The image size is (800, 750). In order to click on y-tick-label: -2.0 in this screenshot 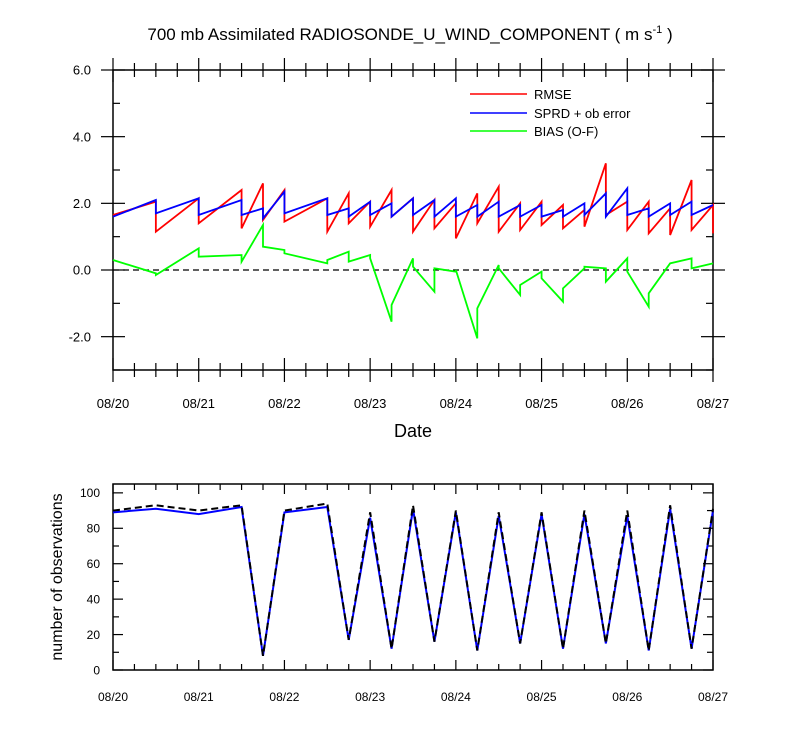, I will do `click(80, 336)`.